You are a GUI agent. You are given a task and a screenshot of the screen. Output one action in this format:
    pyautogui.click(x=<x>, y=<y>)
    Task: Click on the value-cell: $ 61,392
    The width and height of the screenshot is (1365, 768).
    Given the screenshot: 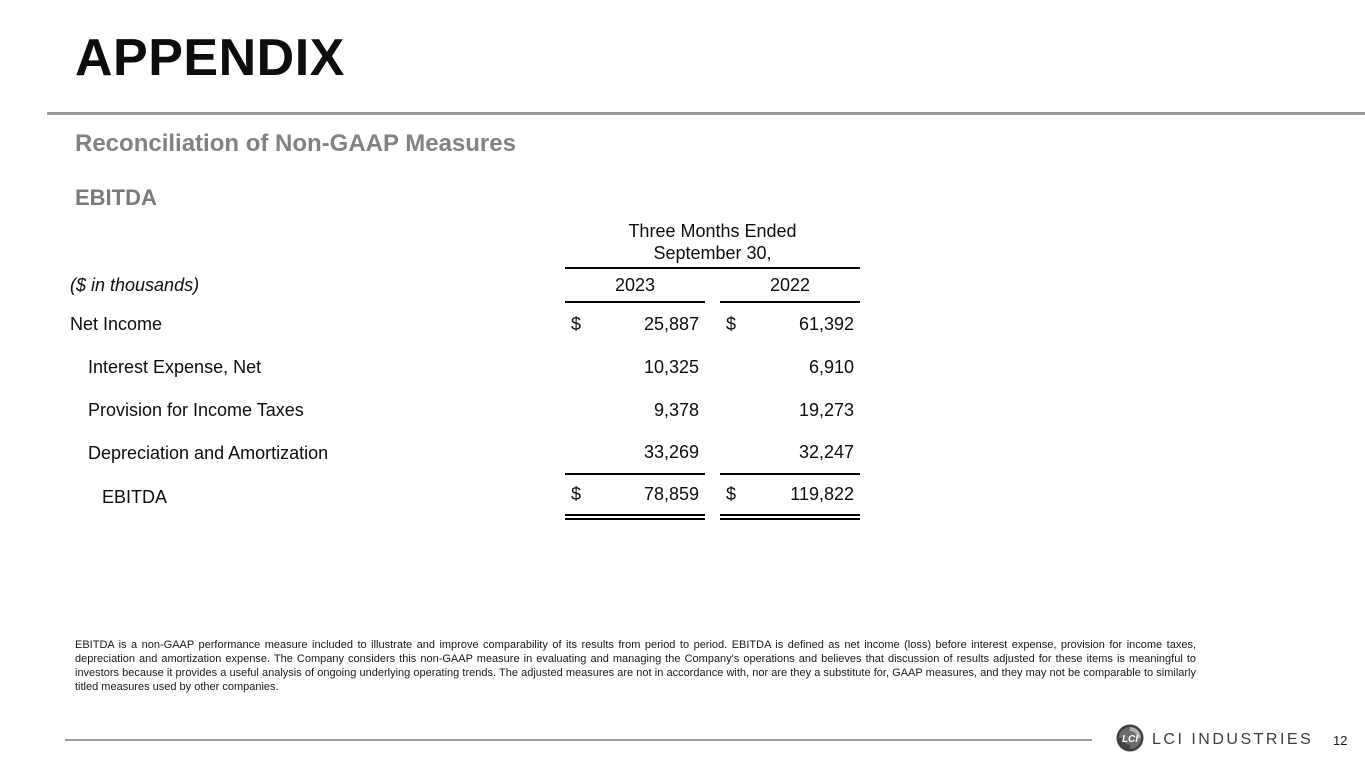 What is the action you would take?
    pyautogui.click(x=790, y=324)
    